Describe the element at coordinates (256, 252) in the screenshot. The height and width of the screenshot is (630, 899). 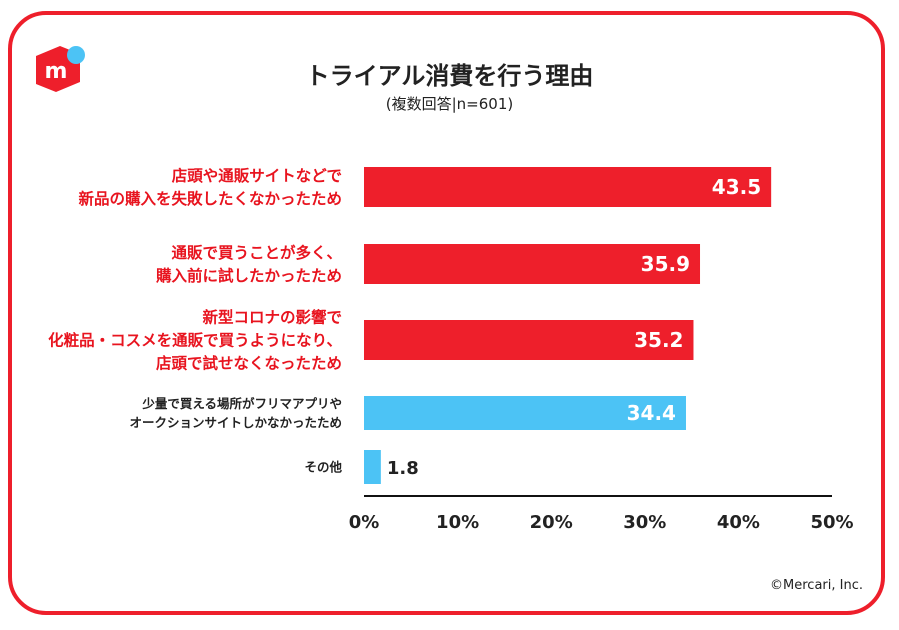
I see `category-label: 通販で買うことが多く、` at that location.